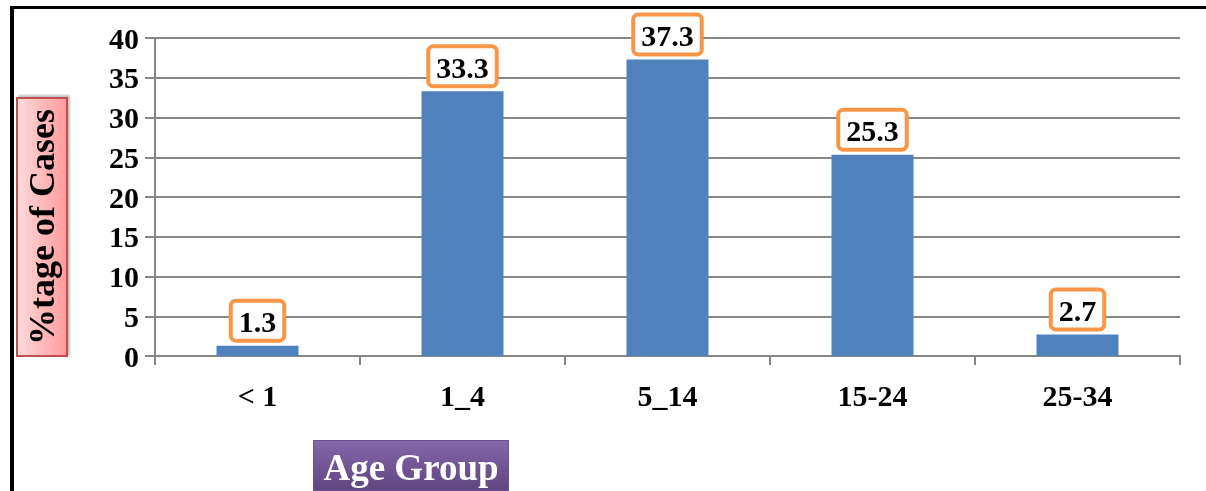  Describe the element at coordinates (1077, 311) in the screenshot. I see `data-label: 2.7` at that location.